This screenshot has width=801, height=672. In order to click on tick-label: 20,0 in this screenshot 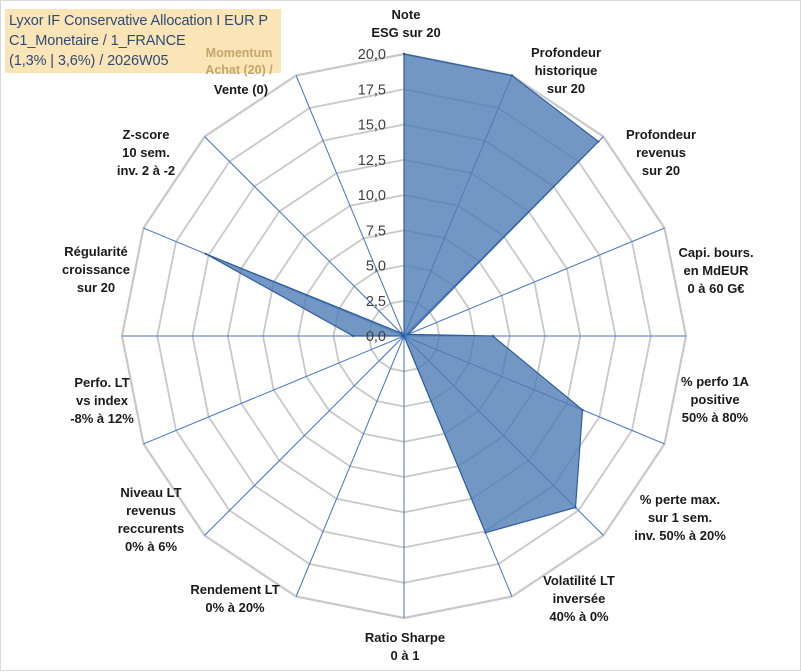, I will do `click(372, 55)`.